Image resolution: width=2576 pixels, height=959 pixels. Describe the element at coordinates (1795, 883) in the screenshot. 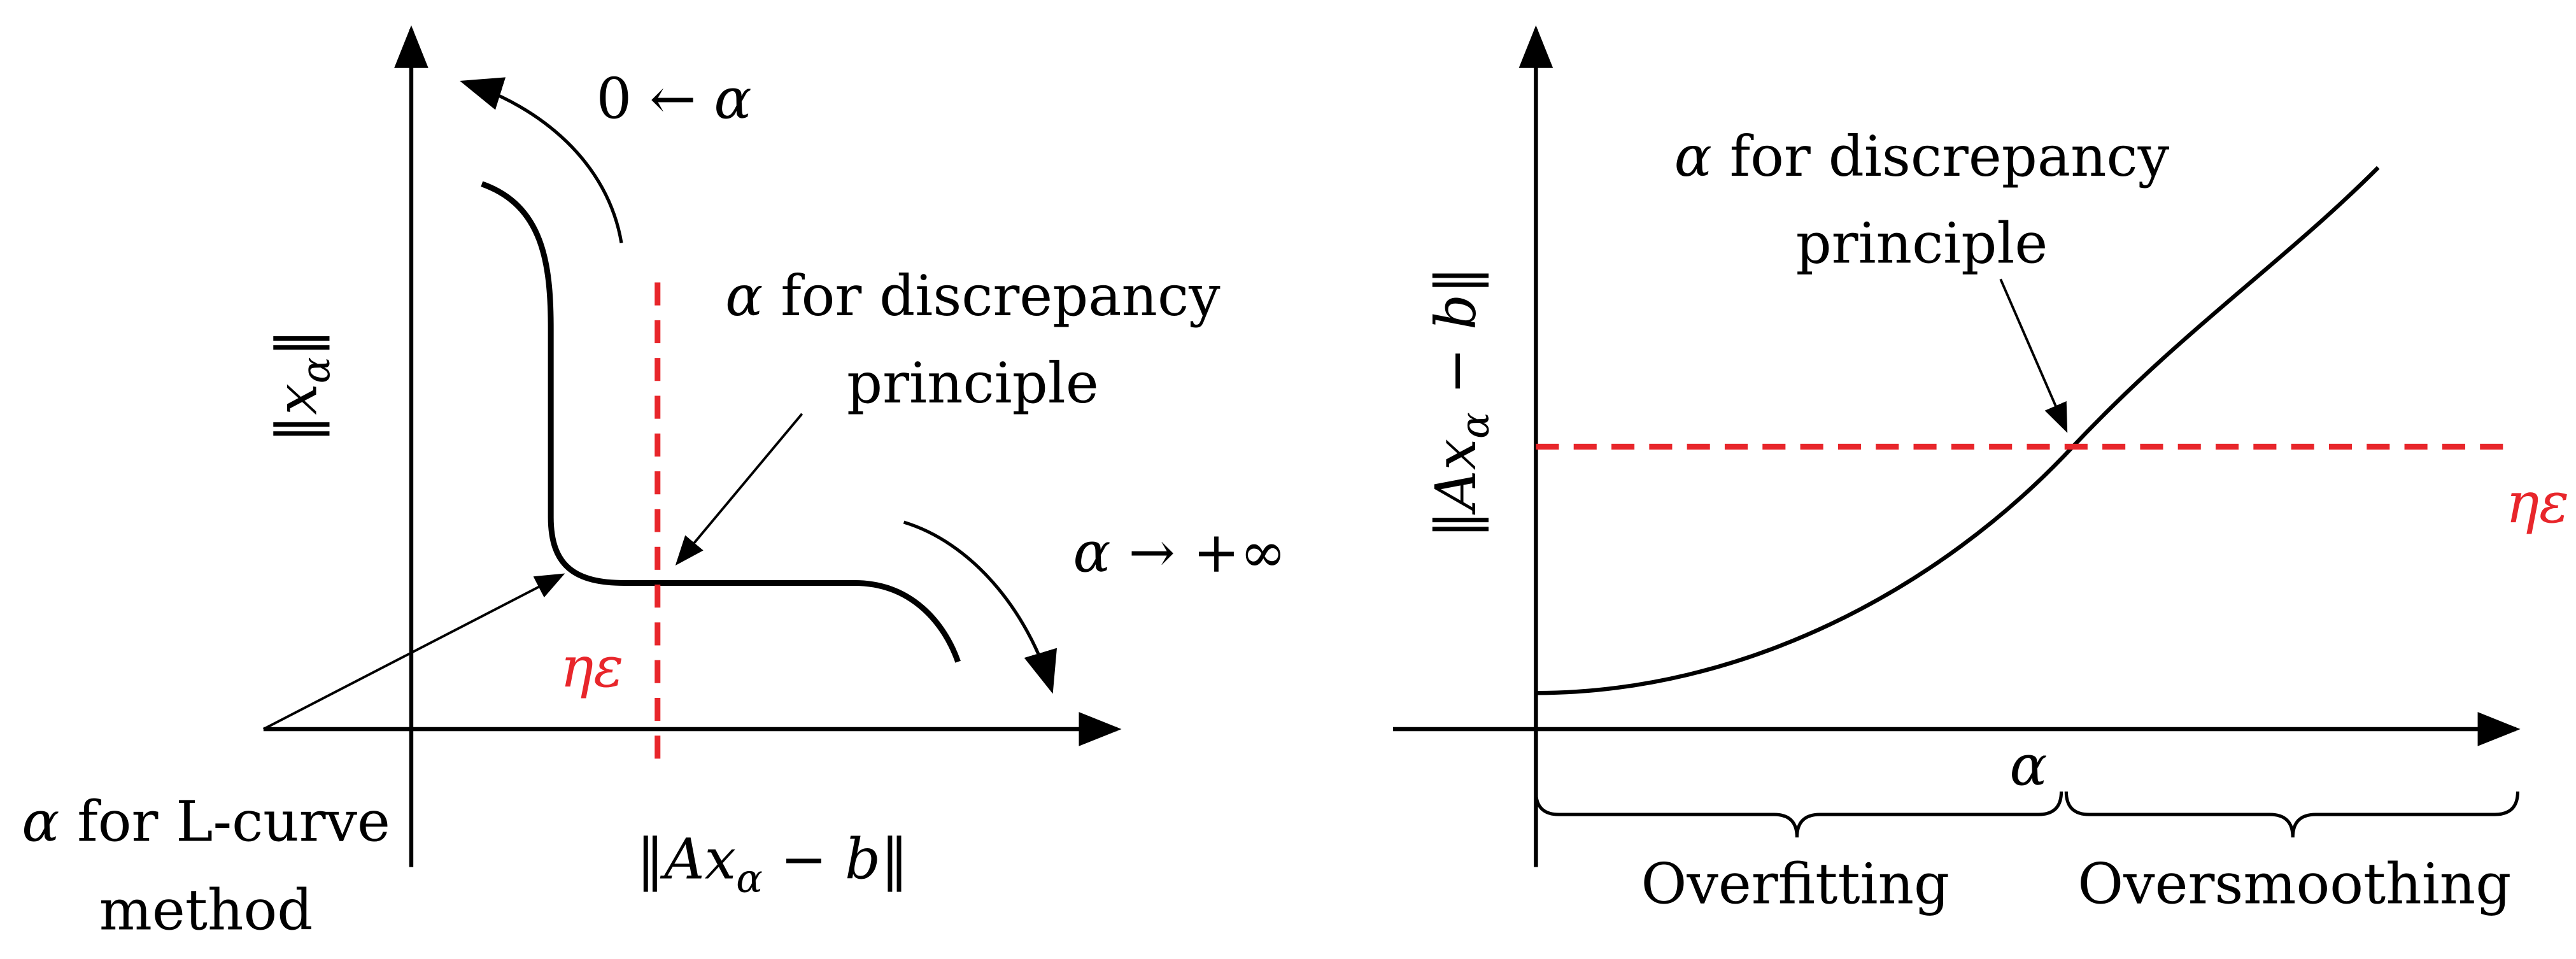

I see `region-label: Overfitting` at that location.